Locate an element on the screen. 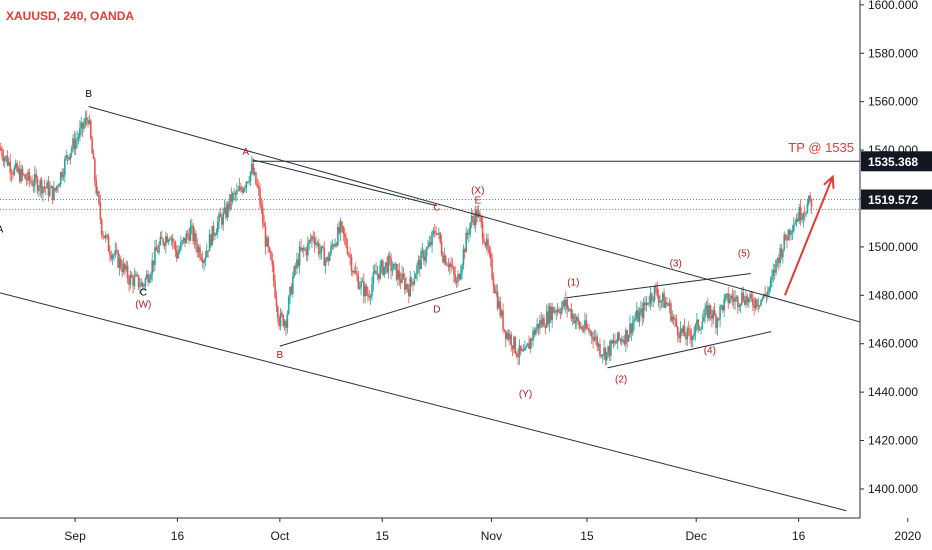  arrow-shaft is located at coordinates (808, 236).